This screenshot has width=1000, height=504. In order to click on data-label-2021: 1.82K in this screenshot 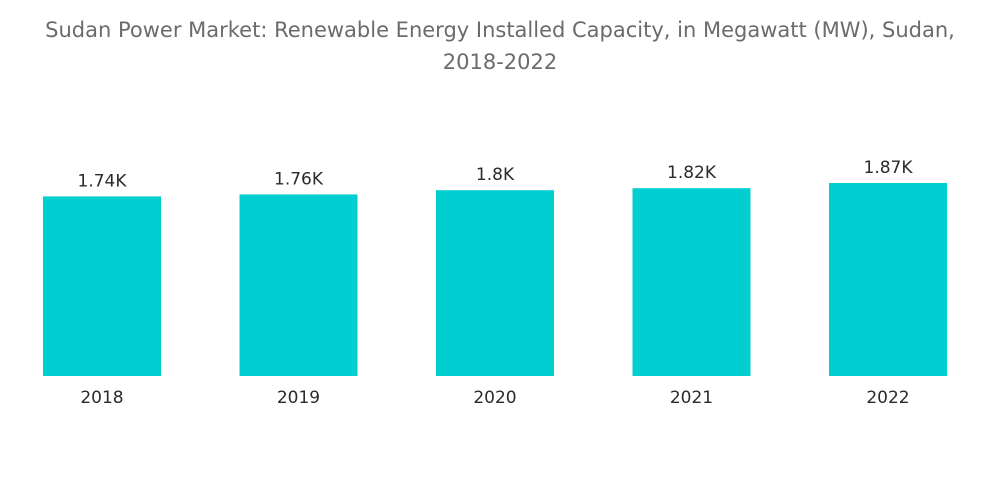, I will do `click(692, 173)`.